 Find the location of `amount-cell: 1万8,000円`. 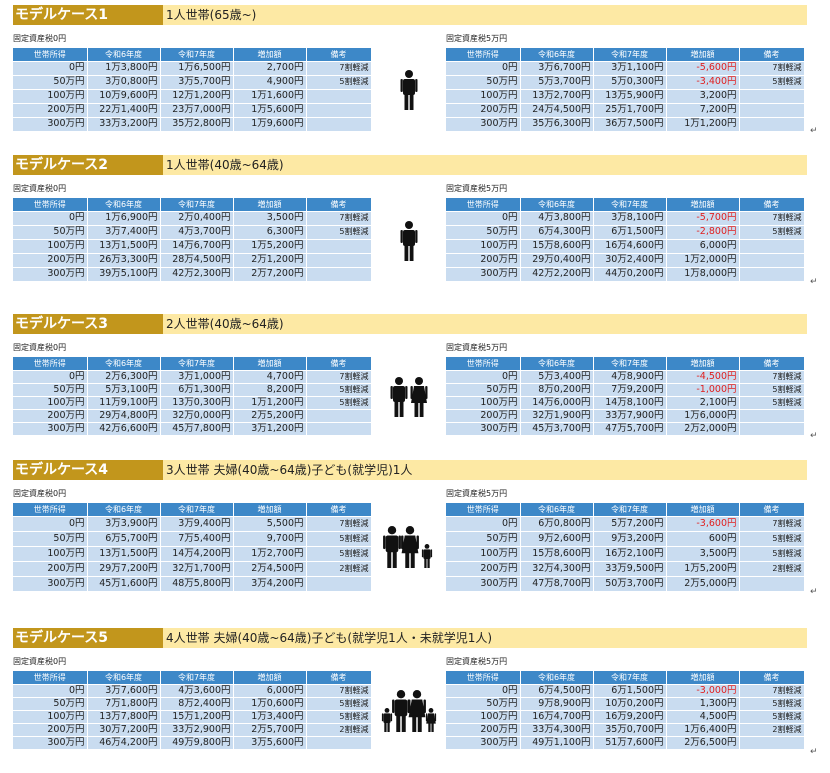

amount-cell: 1万8,000円 is located at coordinates (703, 274).